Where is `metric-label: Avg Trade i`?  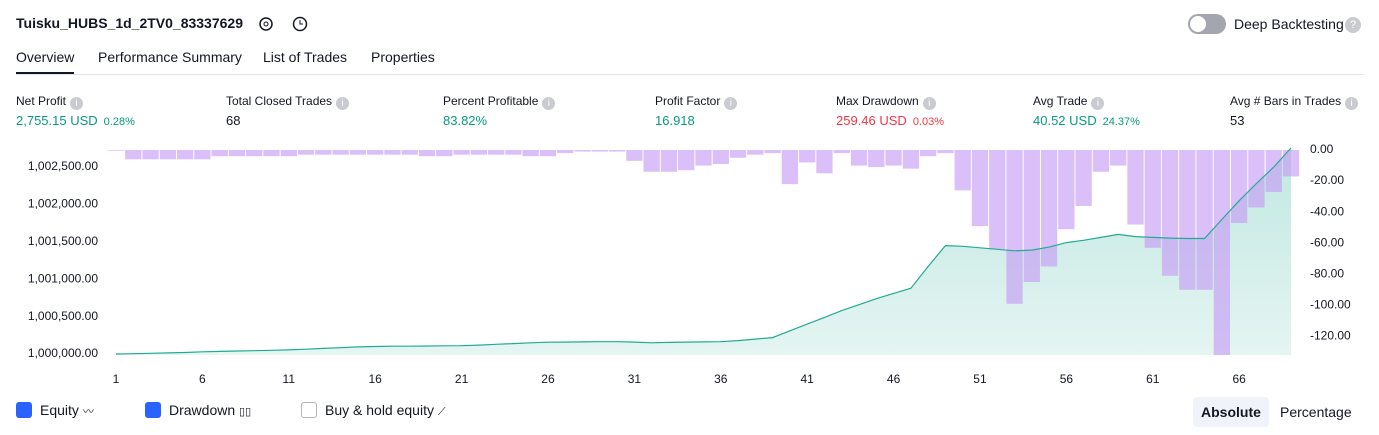 metric-label: Avg Trade i is located at coordinates (1069, 102).